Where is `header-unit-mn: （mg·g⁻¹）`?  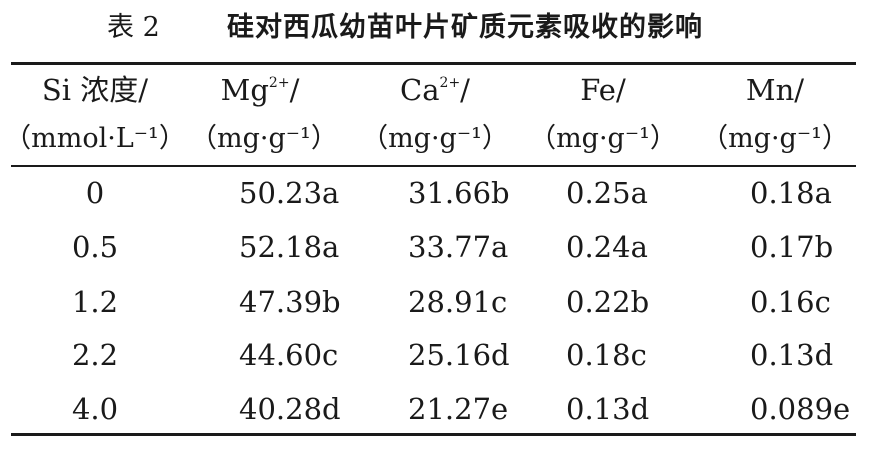 header-unit-mn: （mg·g⁻¹） is located at coordinates (775, 138).